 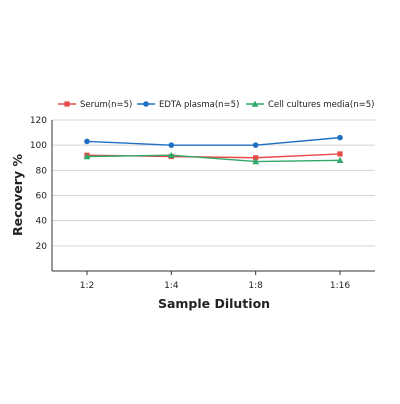 What do you see at coordinates (42, 171) in the screenshot?
I see `y-tick-label: 80` at bounding box center [42, 171].